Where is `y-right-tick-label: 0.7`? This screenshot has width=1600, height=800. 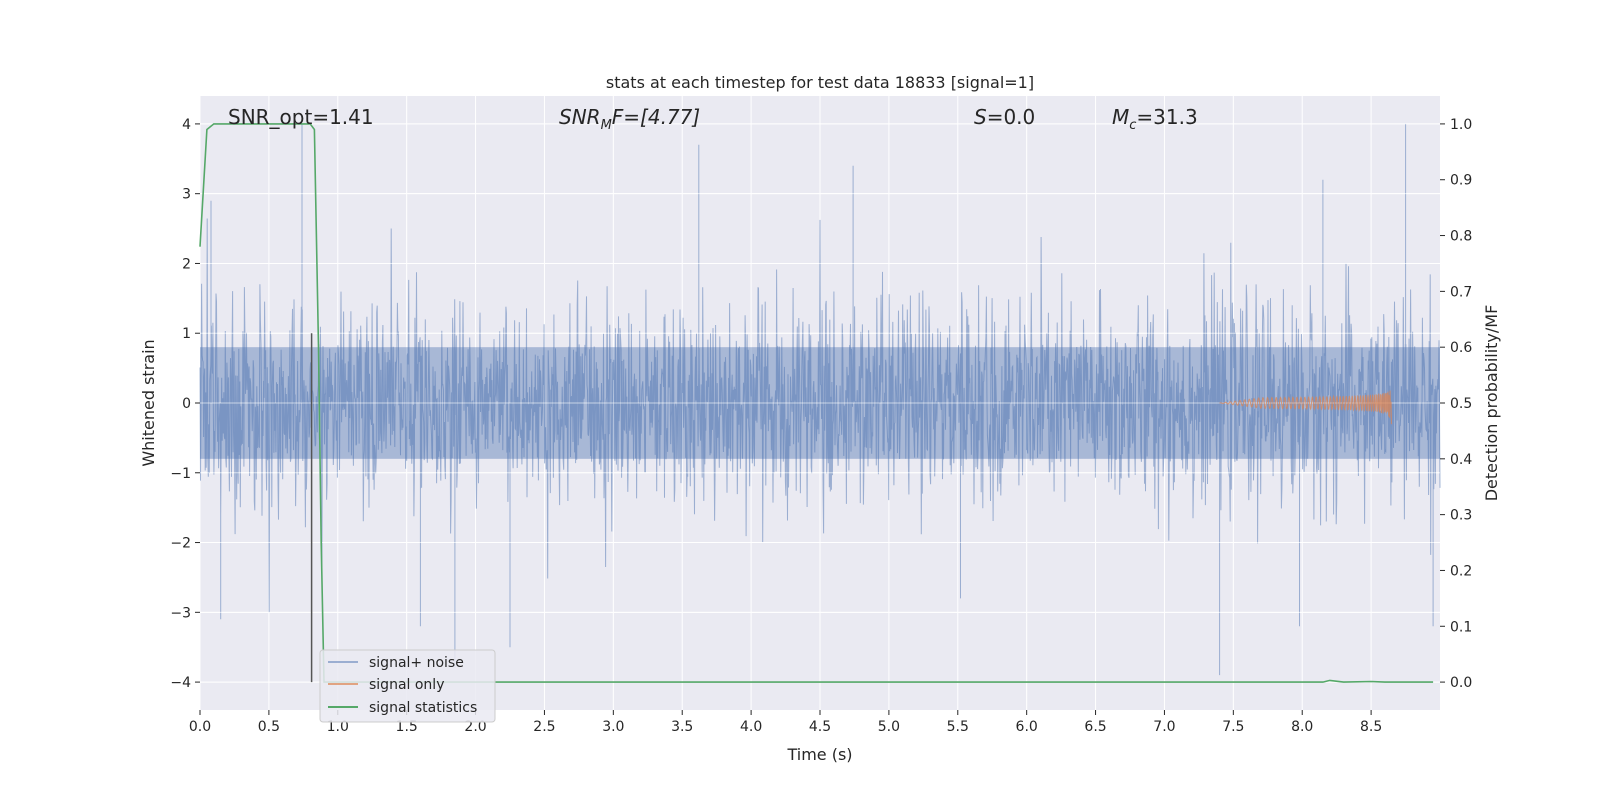 y-right-tick-label: 0.7 is located at coordinates (1461, 292).